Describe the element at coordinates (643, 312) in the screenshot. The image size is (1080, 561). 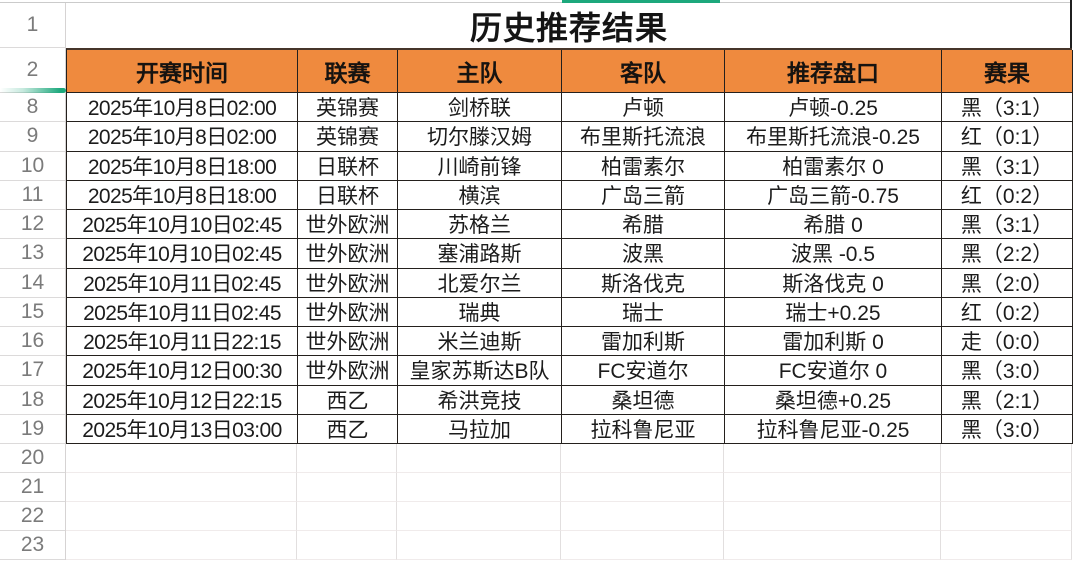
I see `cell-away-team: 瑞士` at that location.